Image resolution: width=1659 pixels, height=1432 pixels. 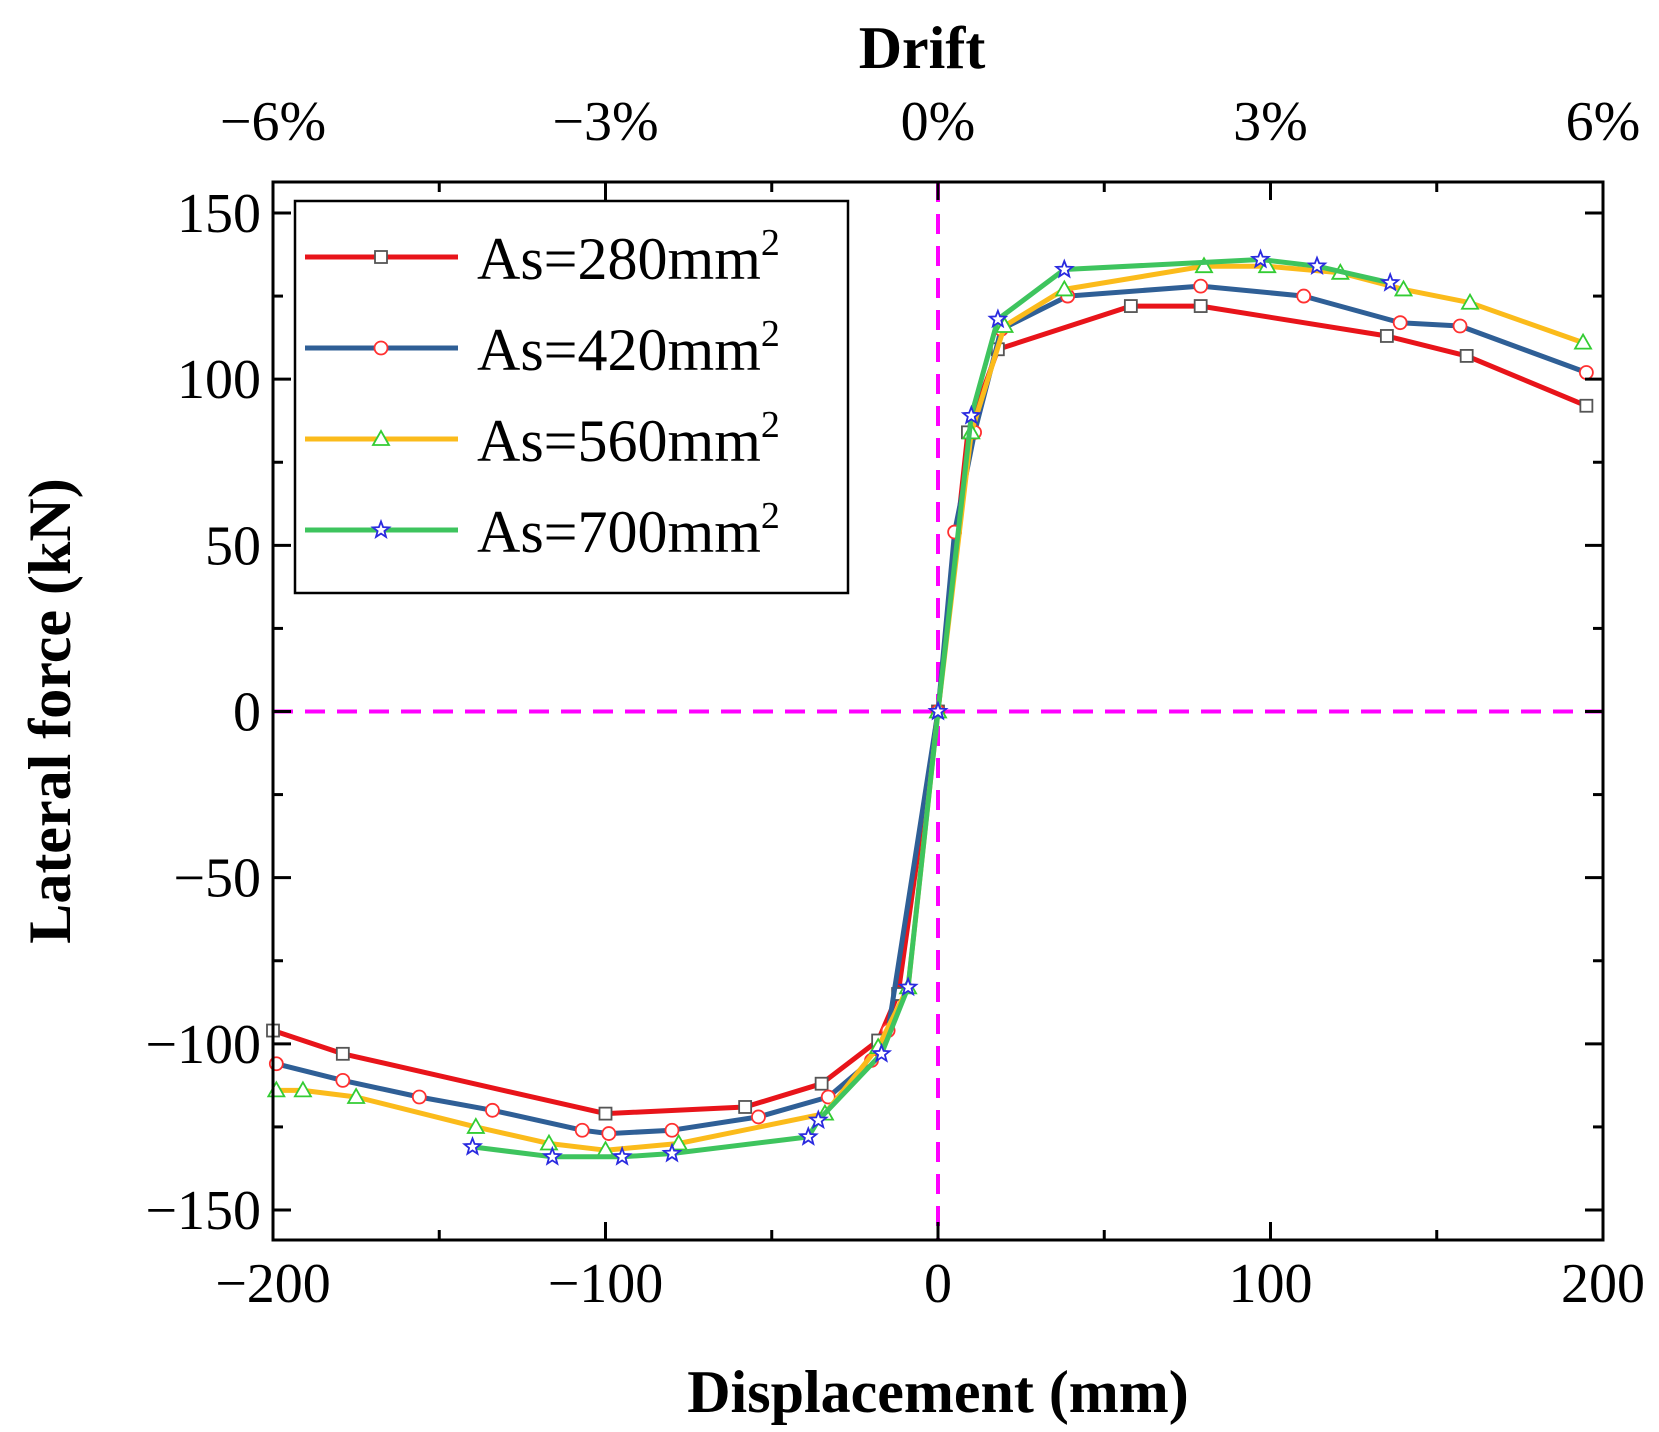 I want to click on top-tick-label: 6%, so click(x=1603, y=122).